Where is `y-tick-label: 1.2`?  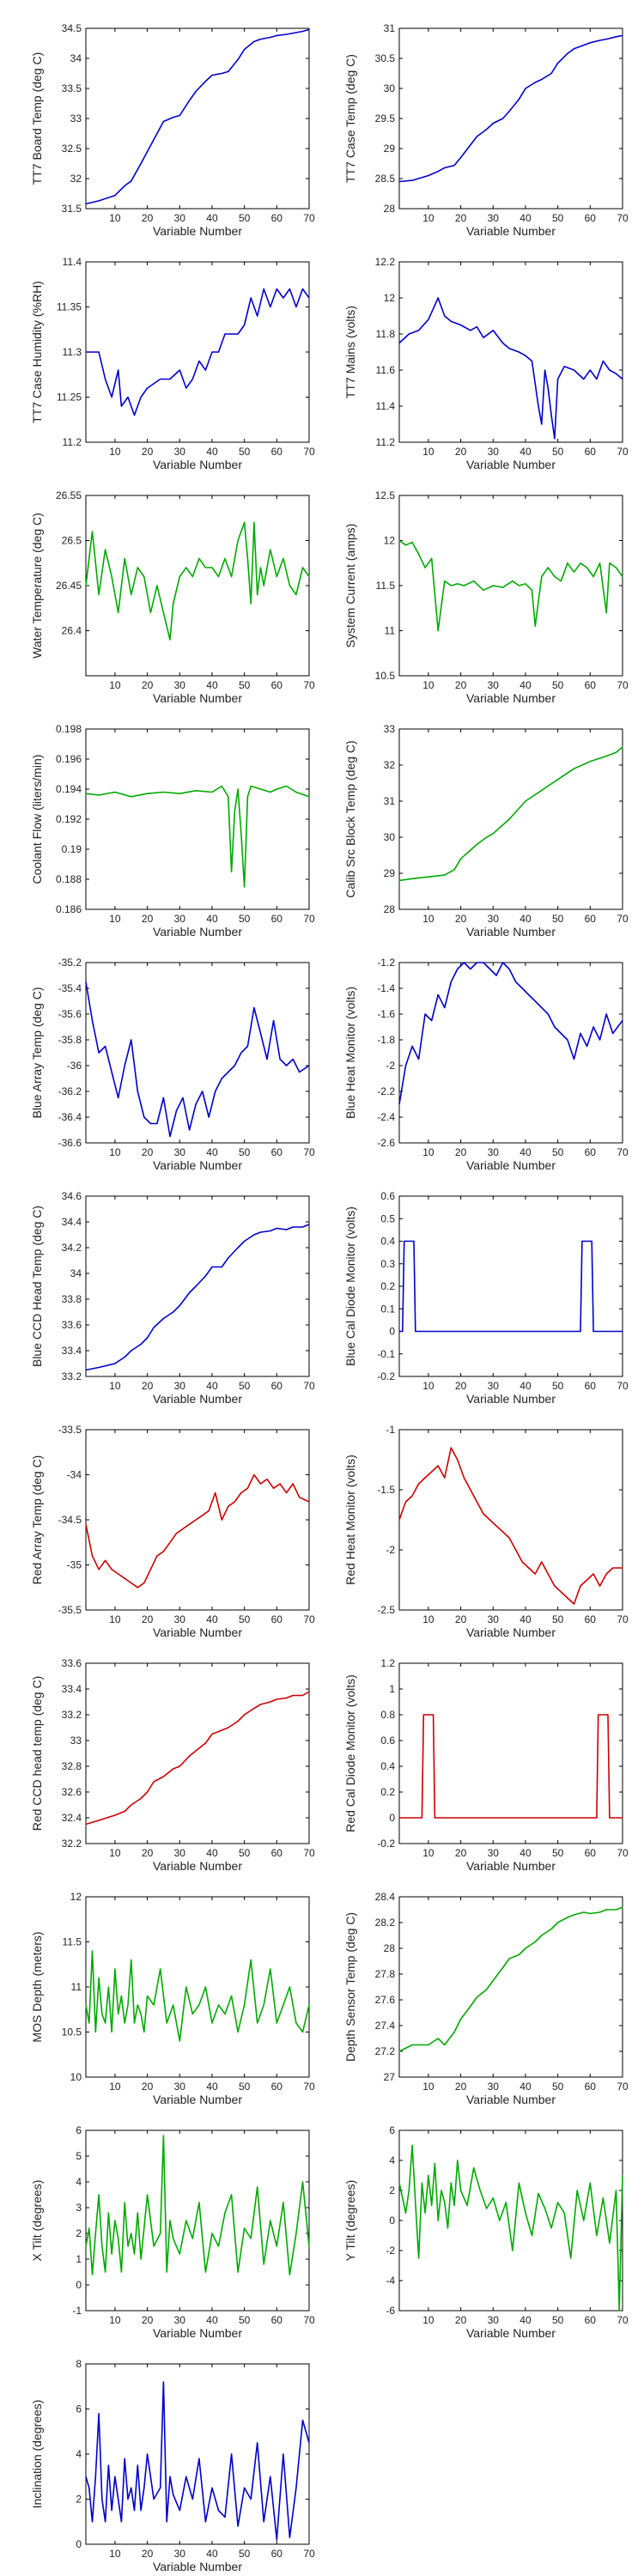
y-tick-label: 1.2 is located at coordinates (388, 1663).